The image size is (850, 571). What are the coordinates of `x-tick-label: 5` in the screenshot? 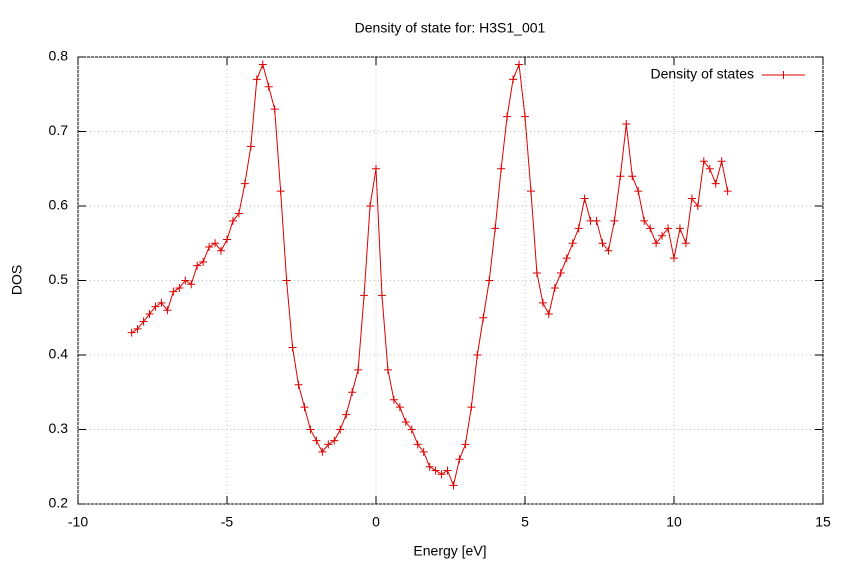 It's located at (525, 522).